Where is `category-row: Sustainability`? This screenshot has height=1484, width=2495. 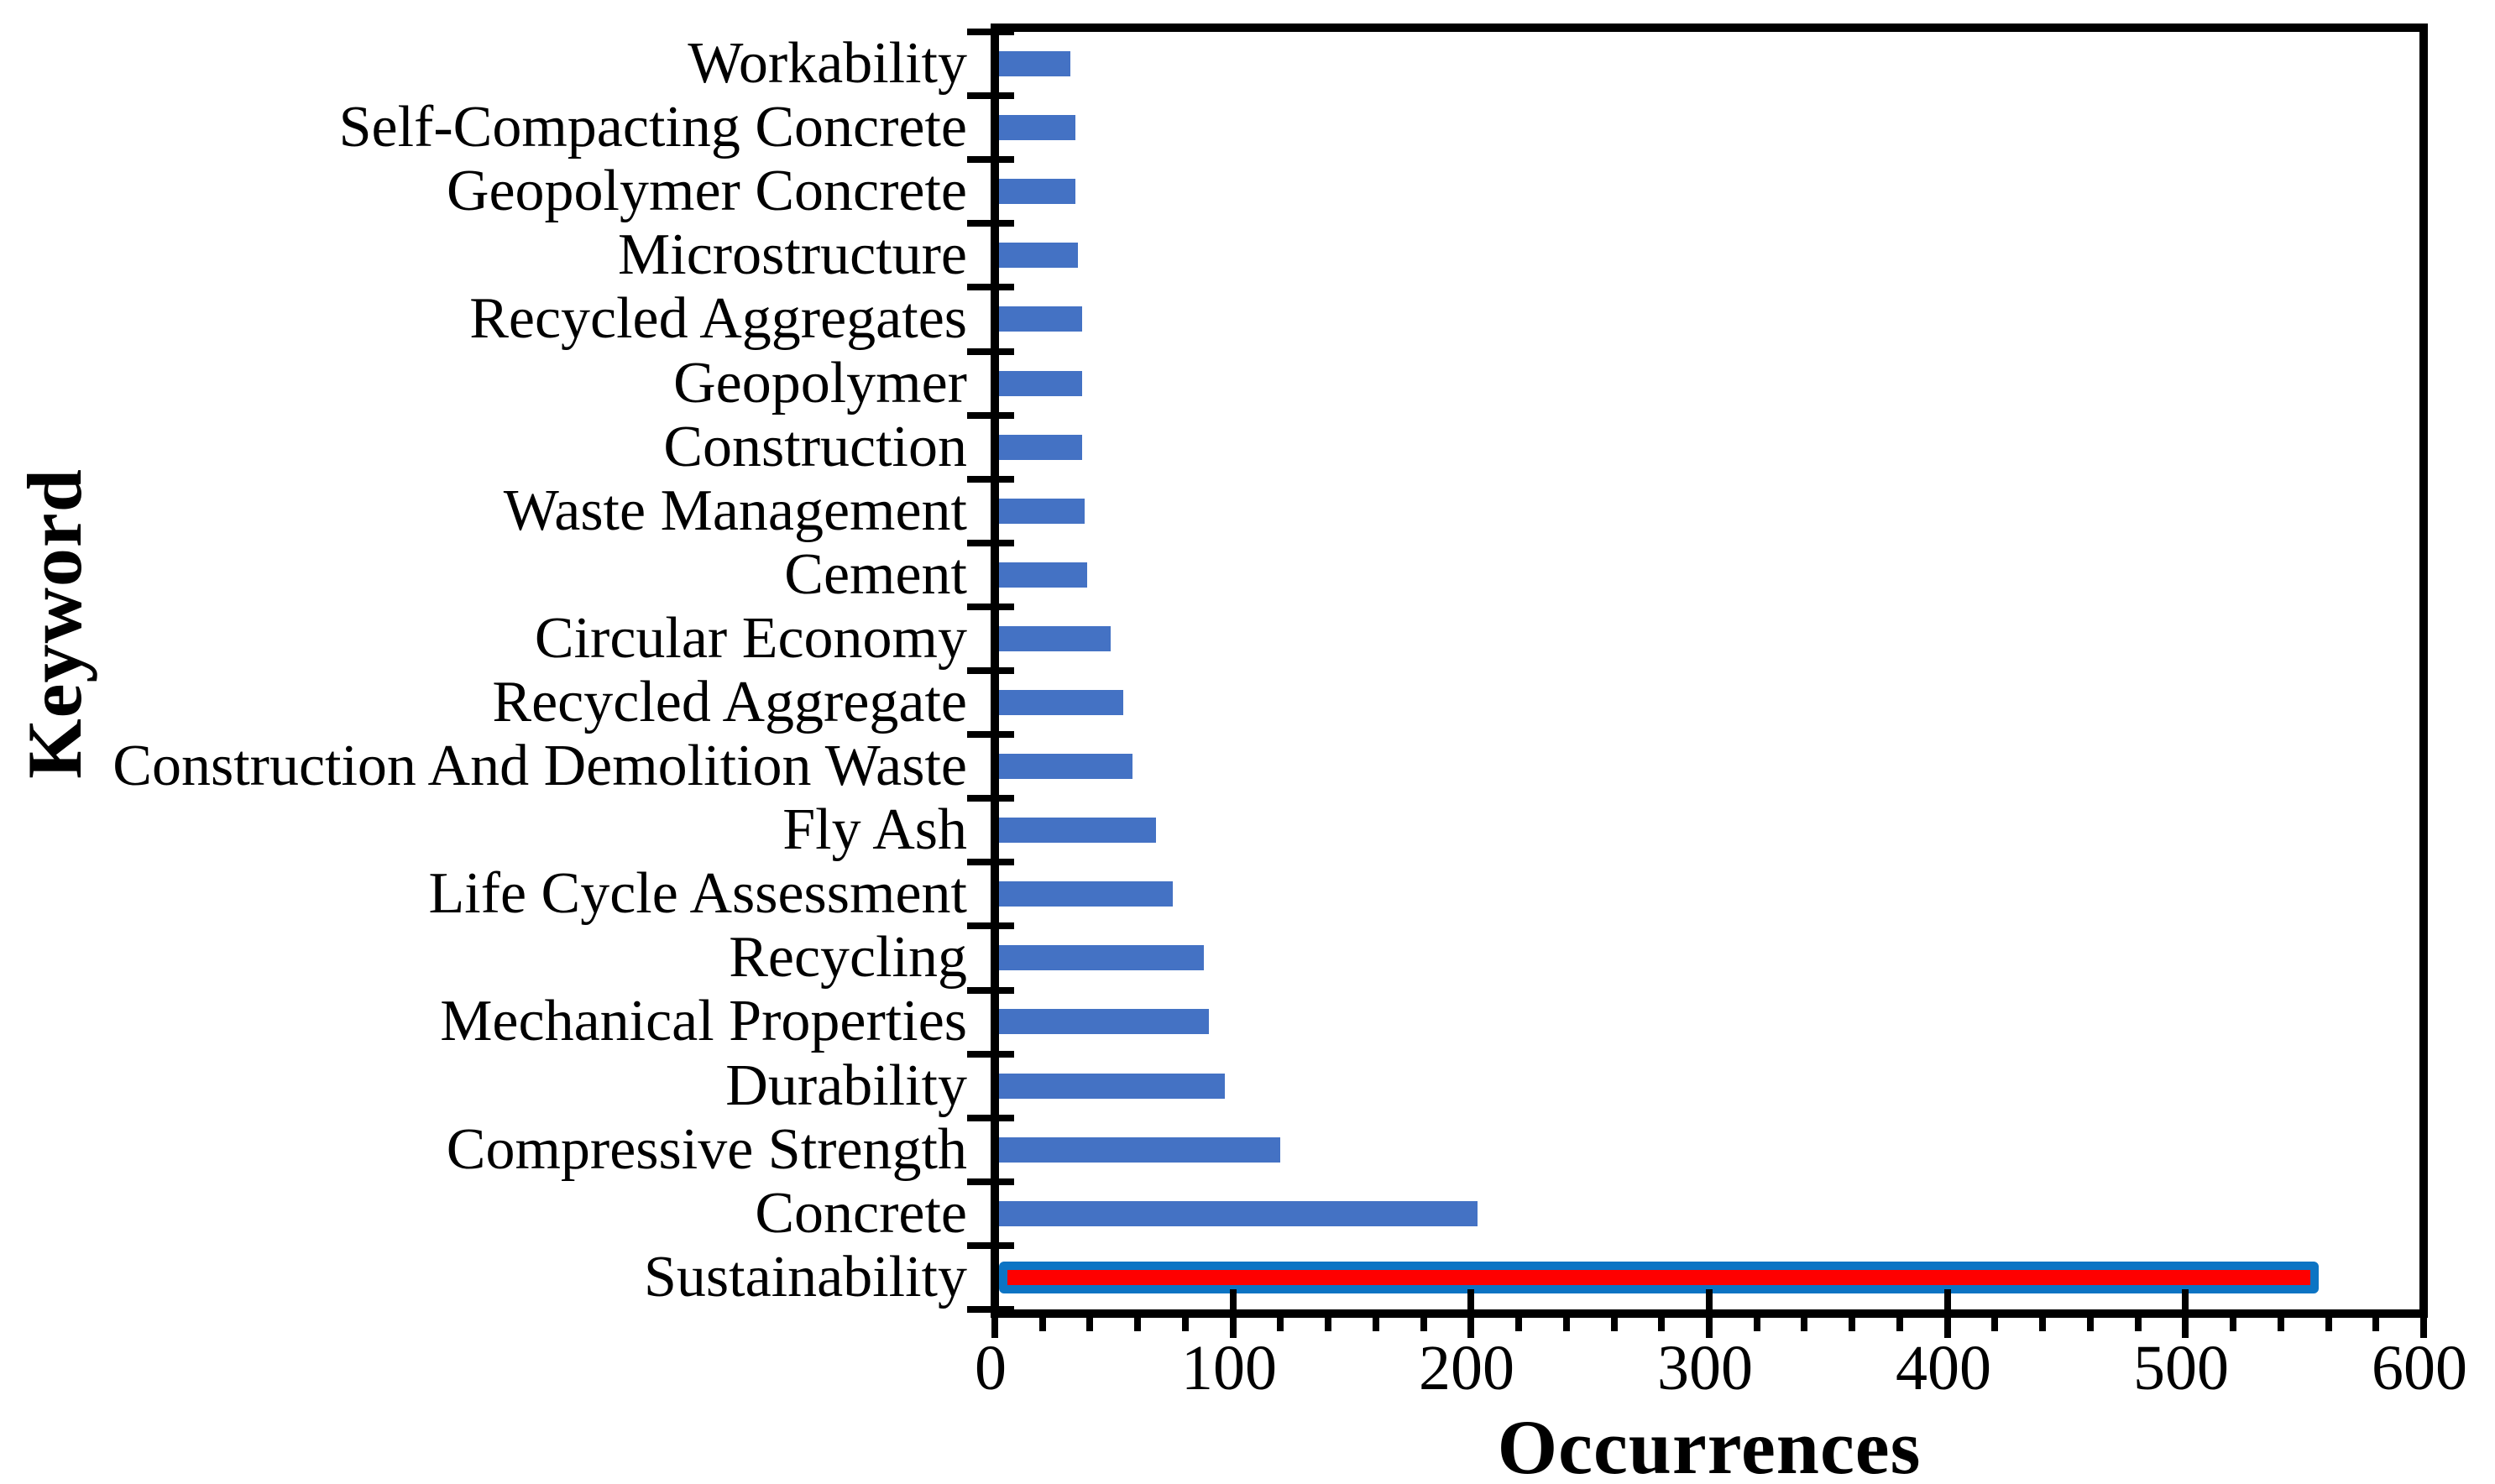 category-row: Sustainability is located at coordinates (483, 1277).